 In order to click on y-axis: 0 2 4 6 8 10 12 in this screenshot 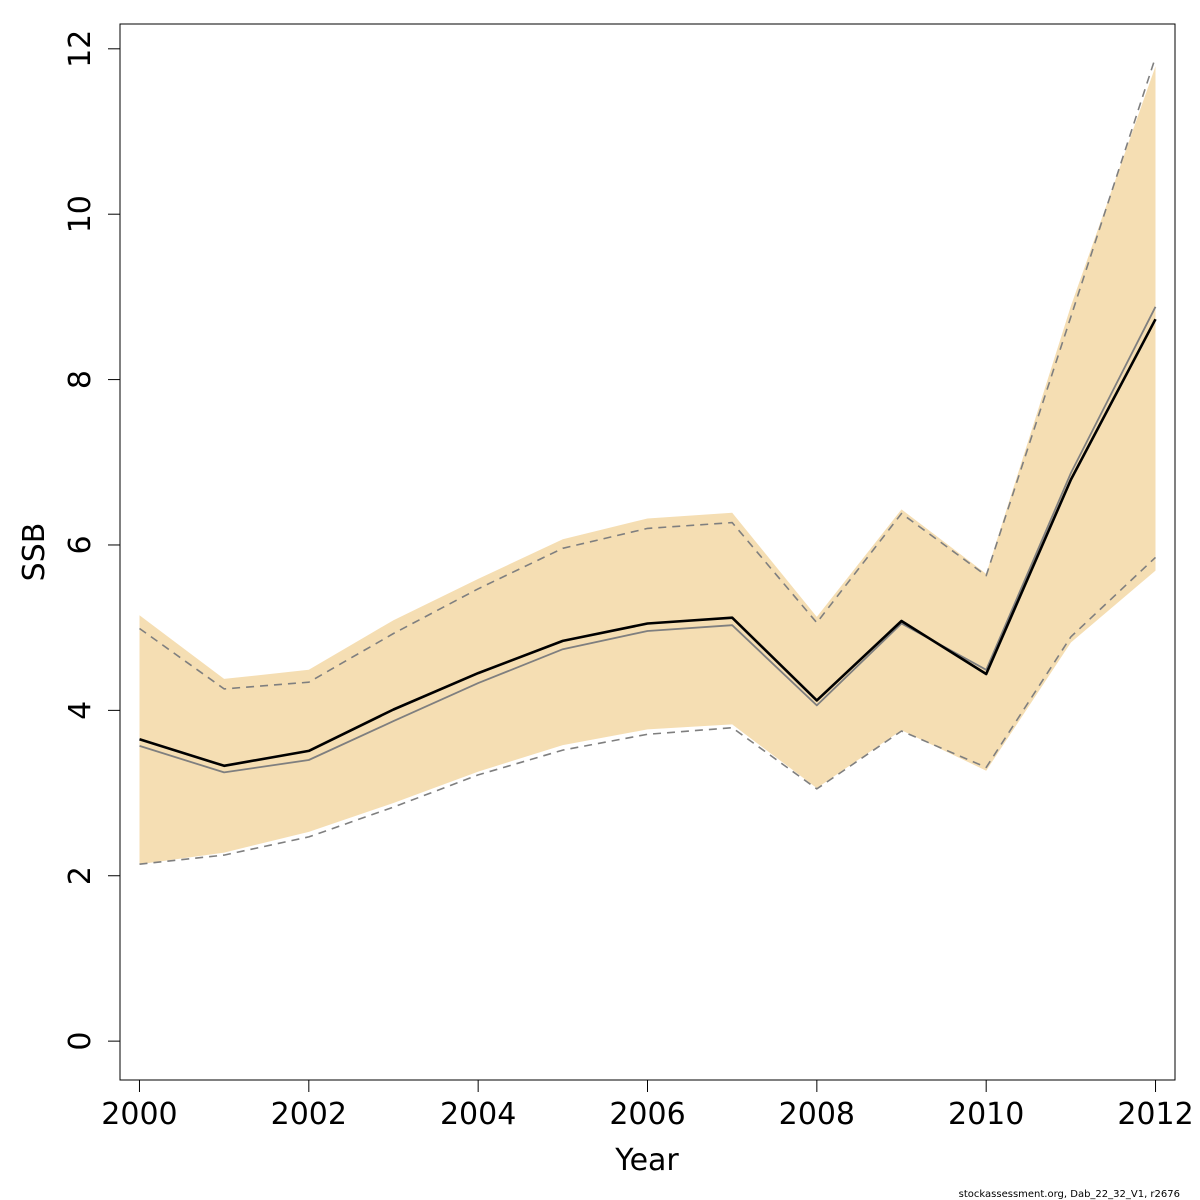, I will do `click(92, 540)`.